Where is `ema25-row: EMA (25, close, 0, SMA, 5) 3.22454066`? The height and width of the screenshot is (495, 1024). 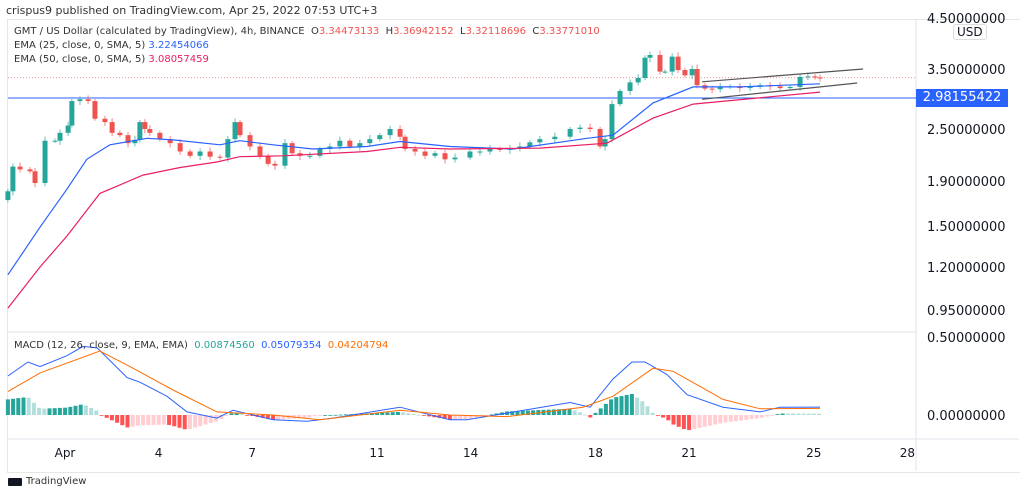 ema25-row: EMA (25, close, 0, SMA, 5) 3.22454066 is located at coordinates (307, 46).